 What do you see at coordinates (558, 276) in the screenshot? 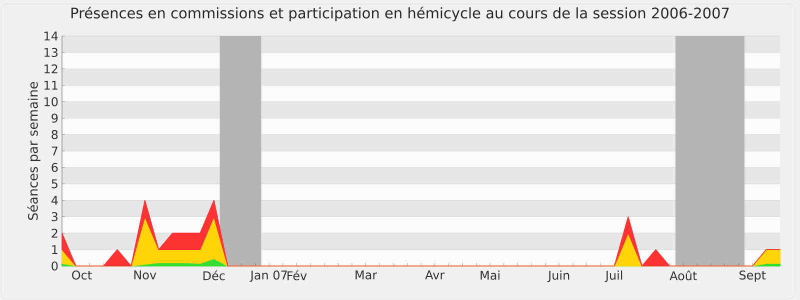
I see `x-tick-label: Juin` at bounding box center [558, 276].